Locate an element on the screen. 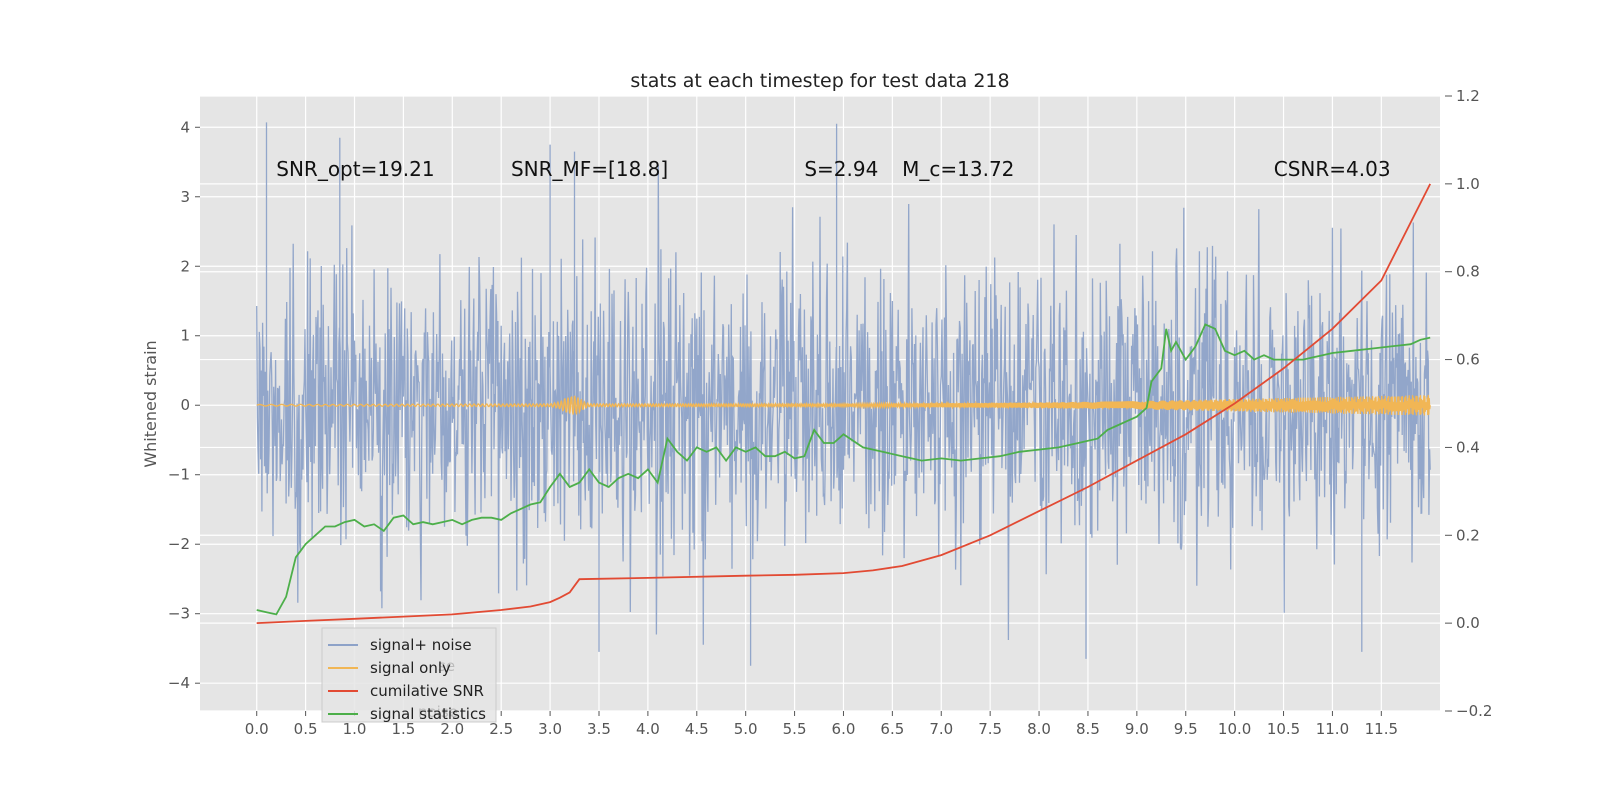 This screenshot has width=1600, height=804. legend-box is located at coordinates (409, 675).